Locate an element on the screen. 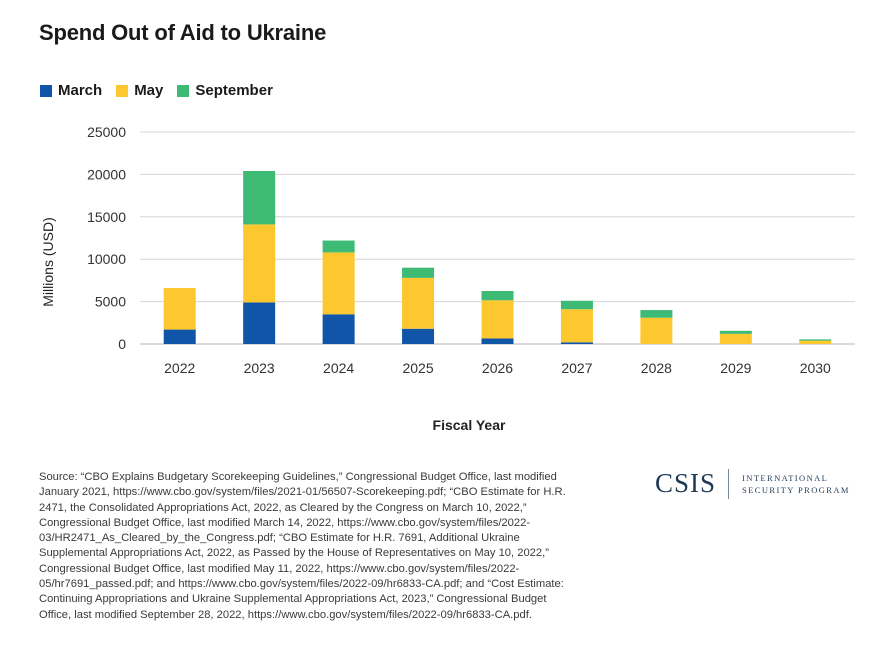 The width and height of the screenshot is (878, 662). x-tick-label: 2027 is located at coordinates (576, 368).